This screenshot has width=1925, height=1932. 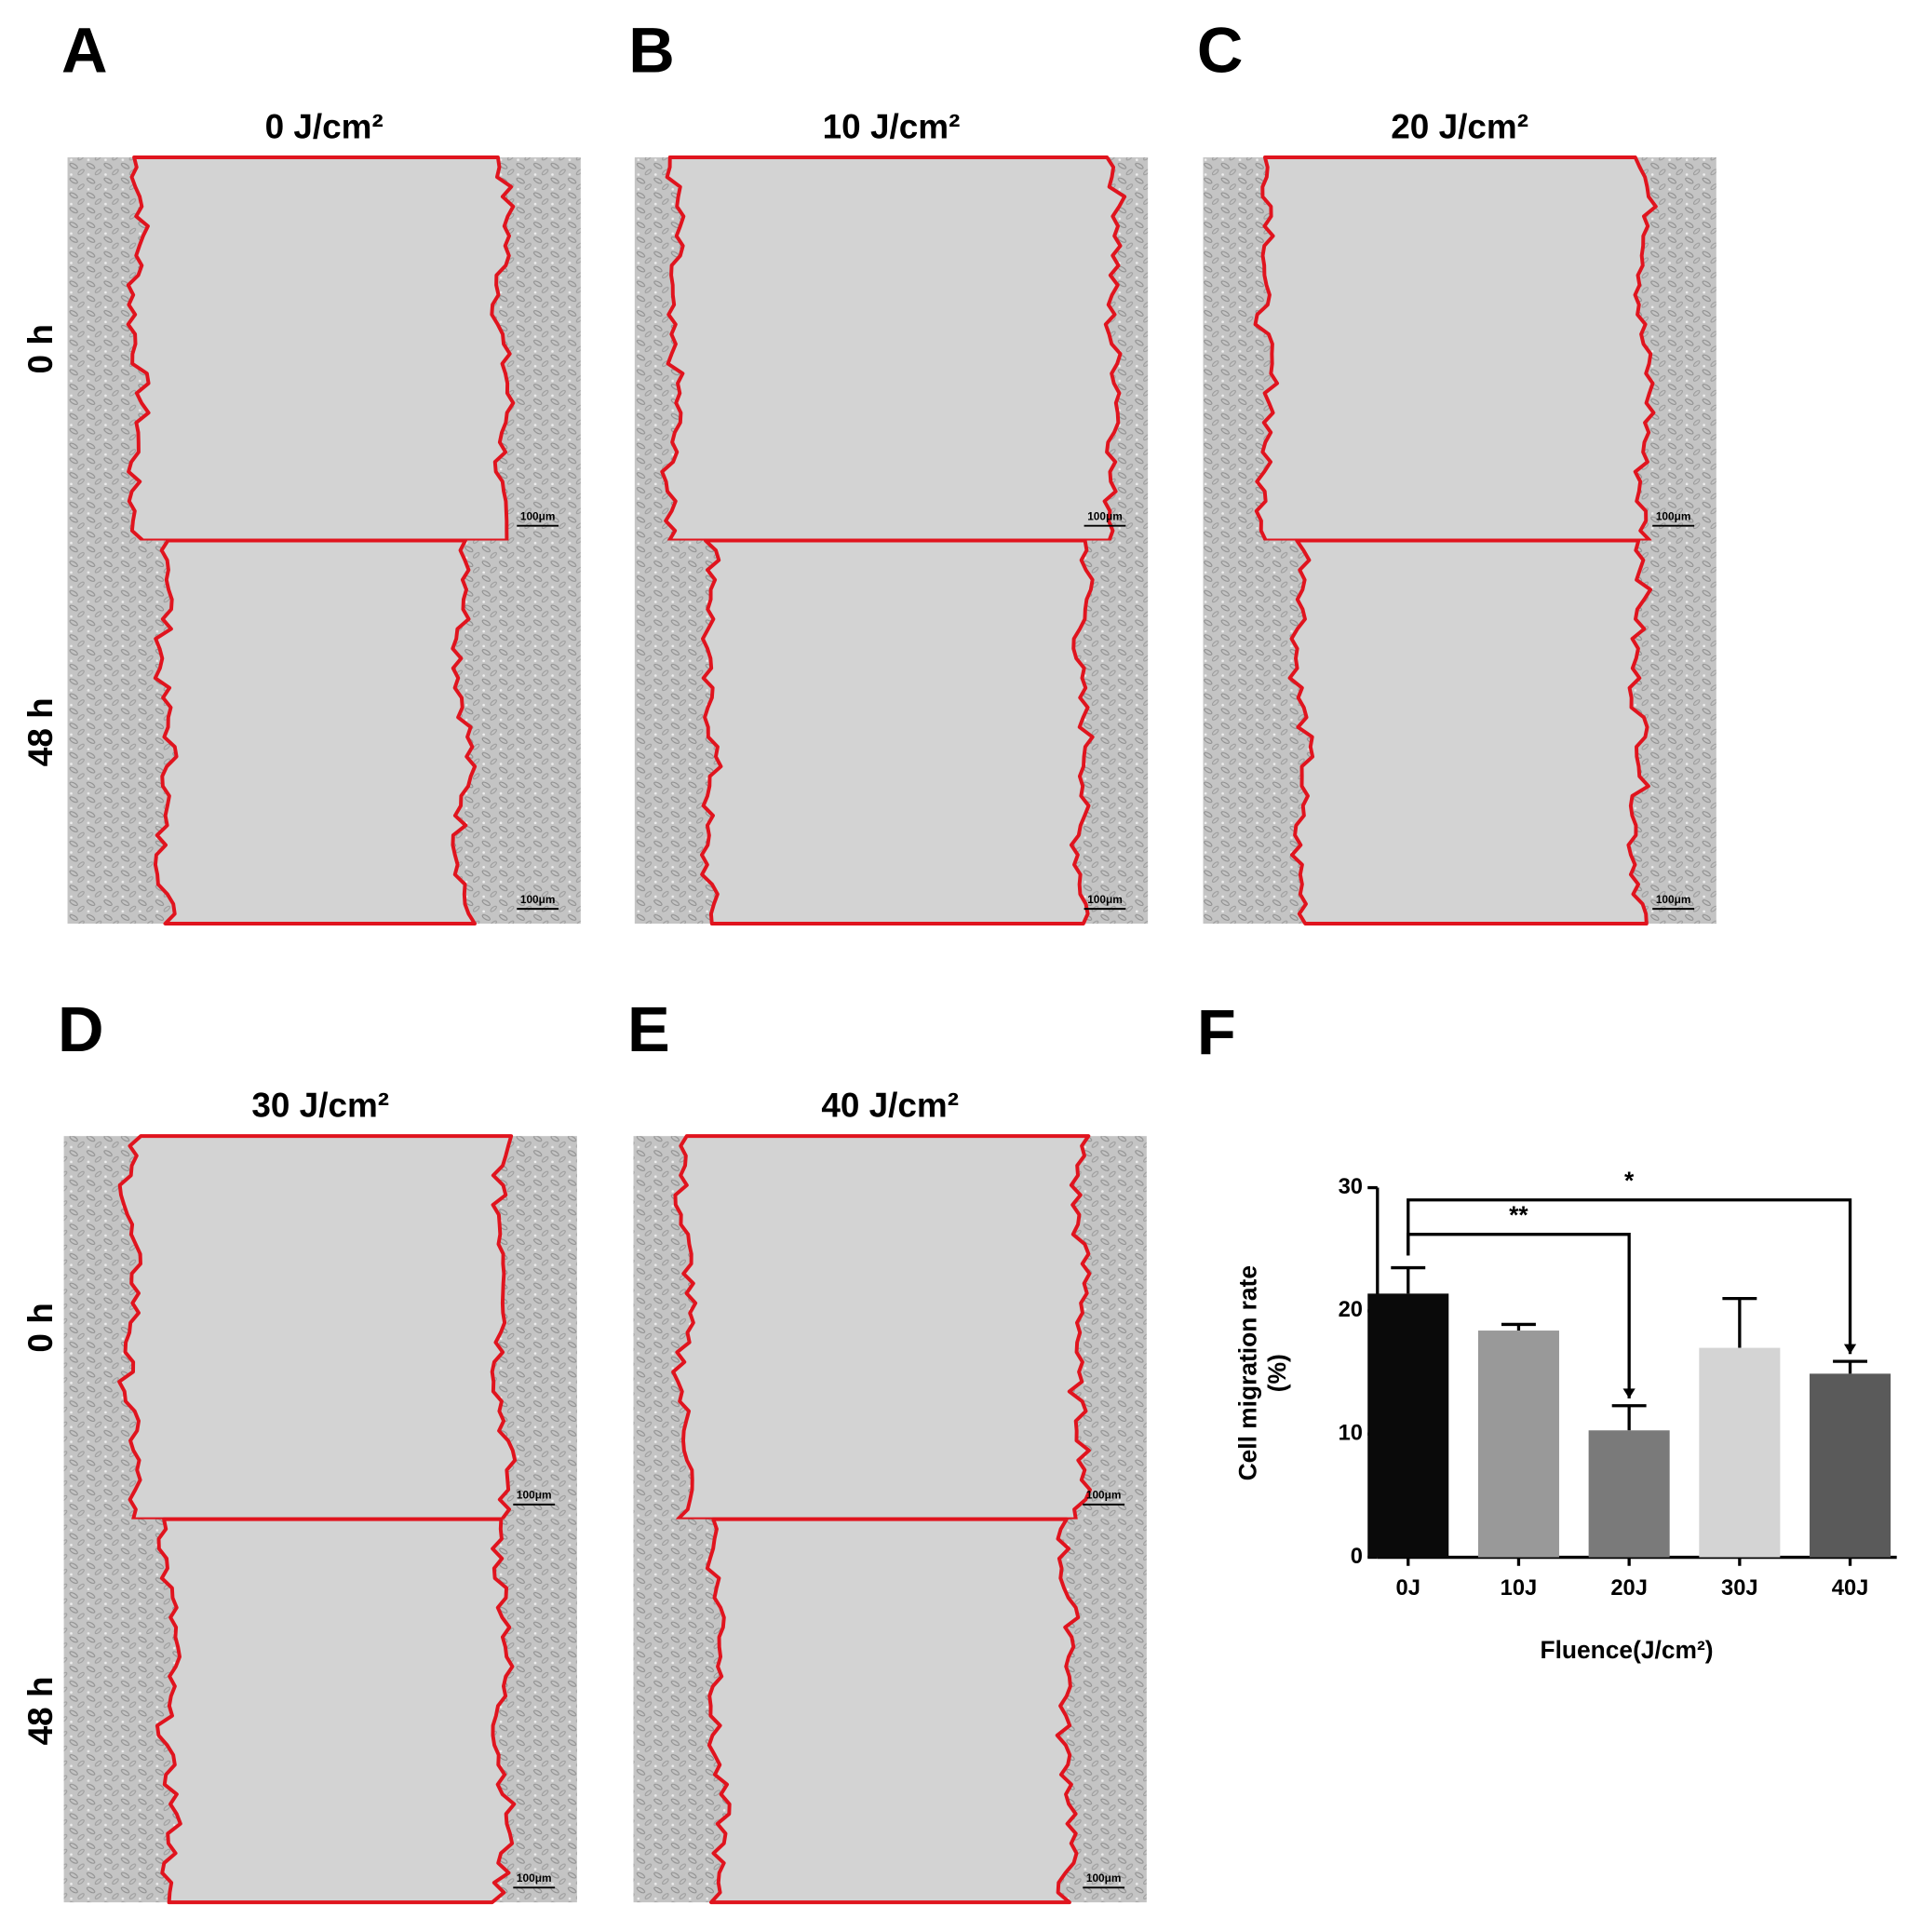 What do you see at coordinates (84, 51) in the screenshot?
I see `panel-letter: A` at bounding box center [84, 51].